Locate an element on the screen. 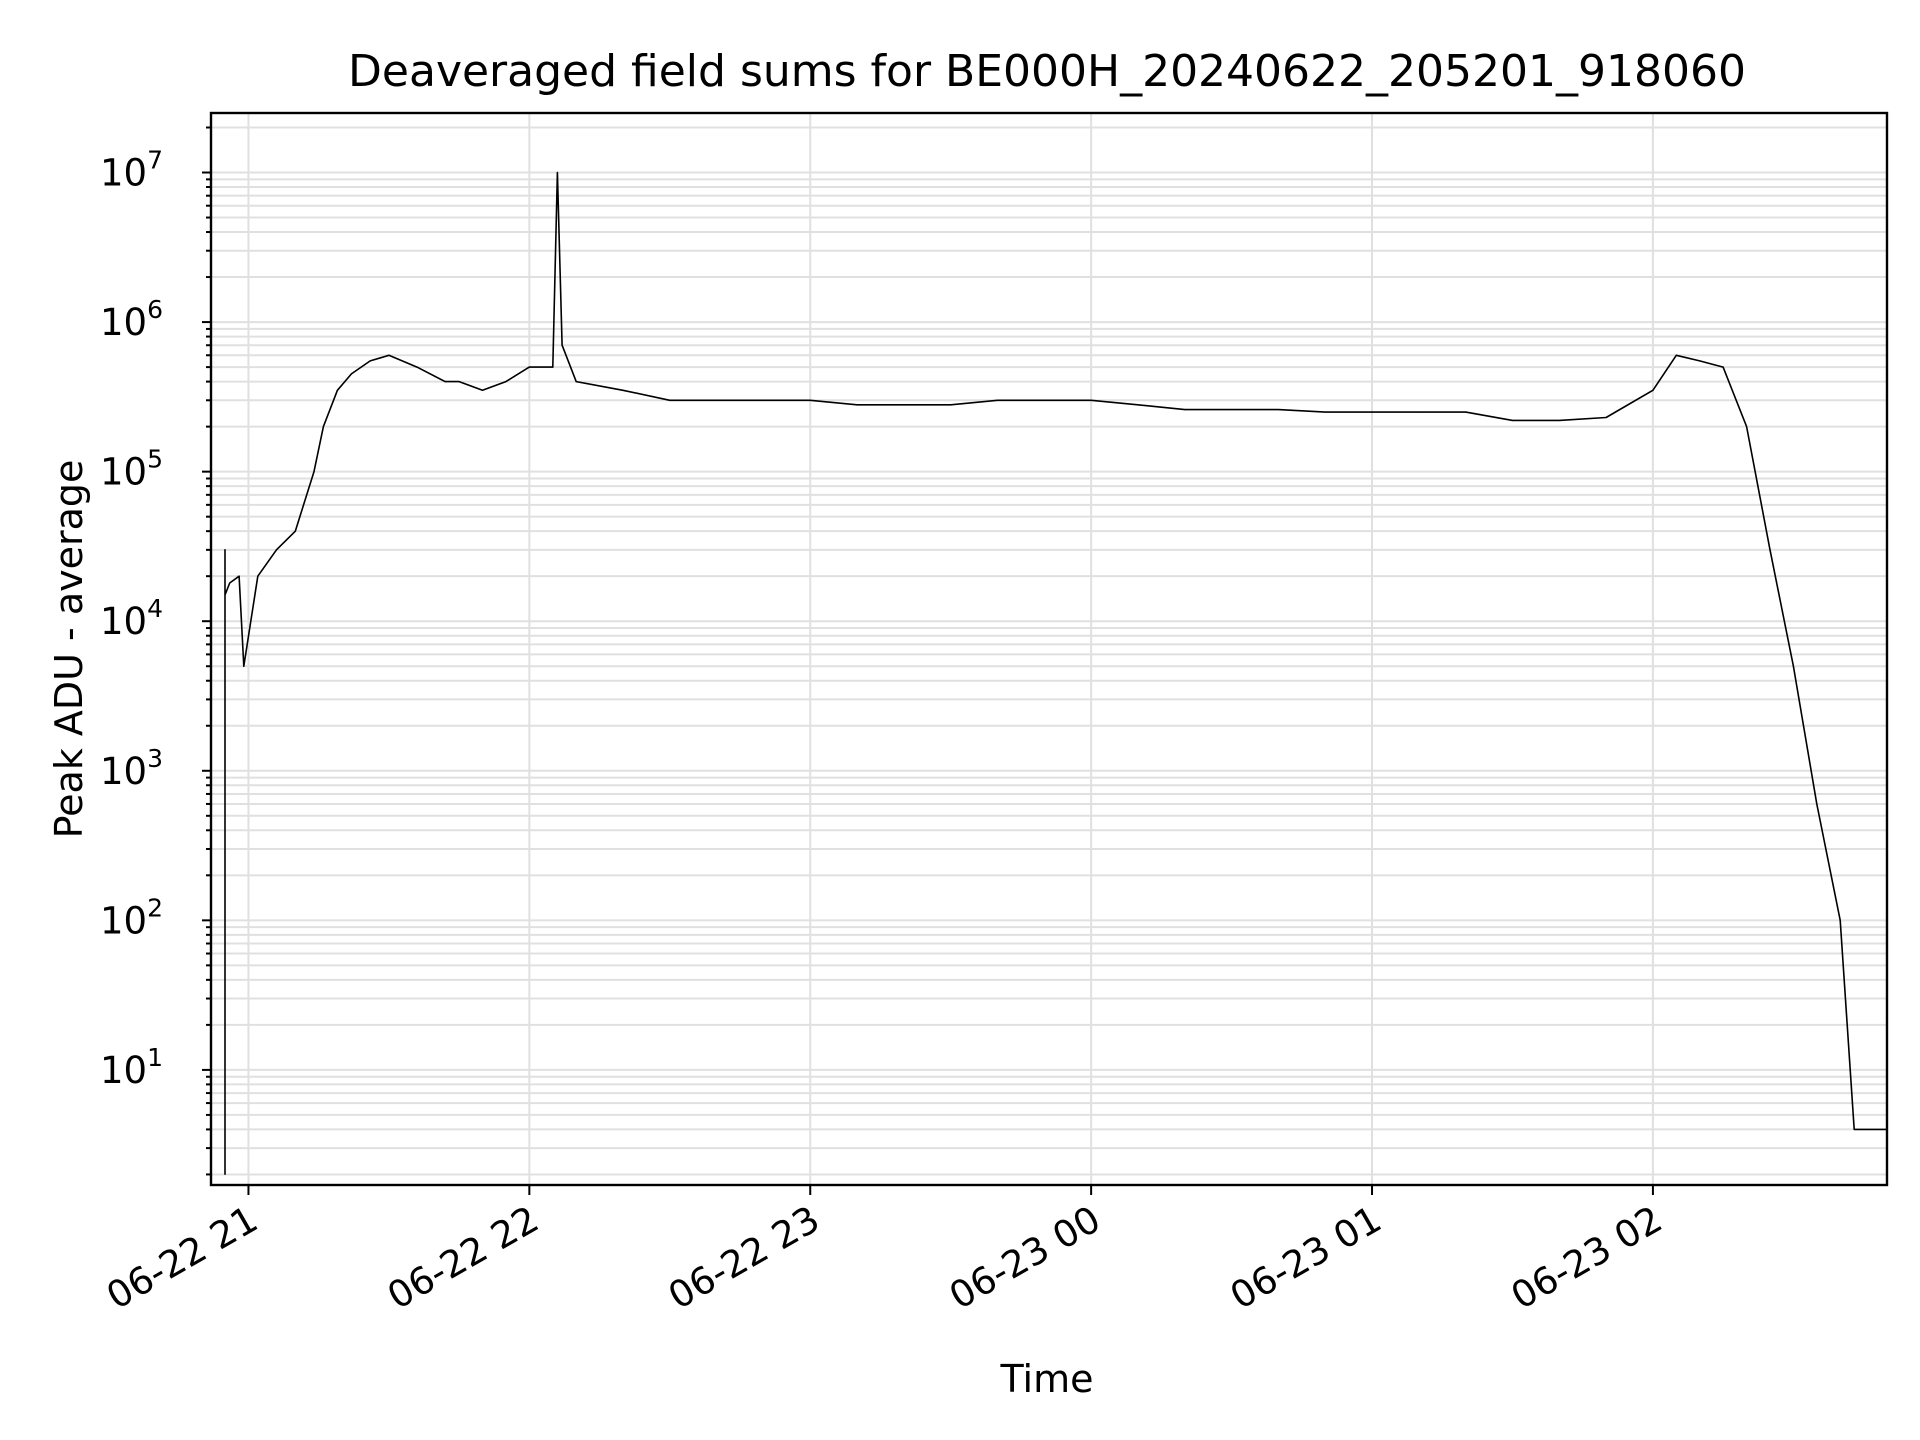 The image size is (1920, 1440). y-tick-label: 10⁷ is located at coordinates (131, 170).